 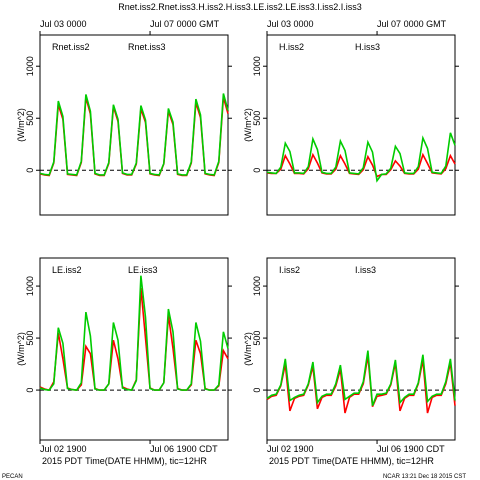 I want to click on legend-entry: H.iss2, so click(x=291, y=47).